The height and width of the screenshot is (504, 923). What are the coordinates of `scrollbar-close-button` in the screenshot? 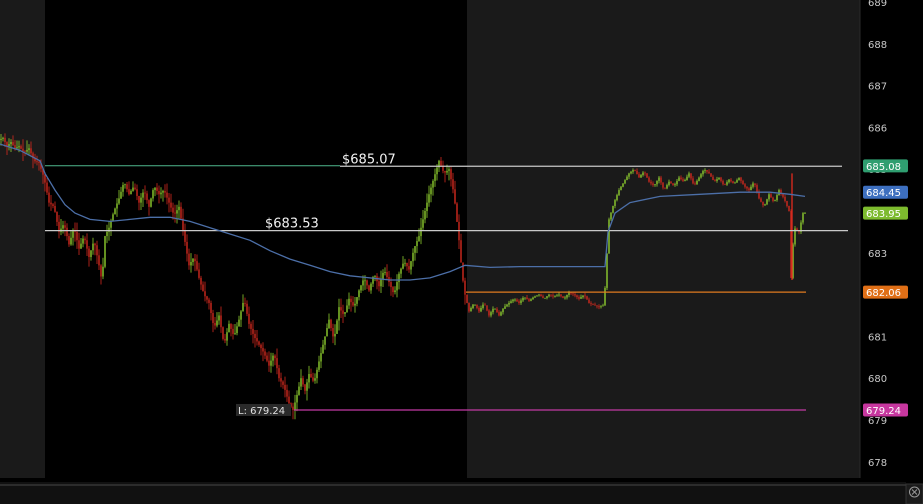 It's located at (914, 493).